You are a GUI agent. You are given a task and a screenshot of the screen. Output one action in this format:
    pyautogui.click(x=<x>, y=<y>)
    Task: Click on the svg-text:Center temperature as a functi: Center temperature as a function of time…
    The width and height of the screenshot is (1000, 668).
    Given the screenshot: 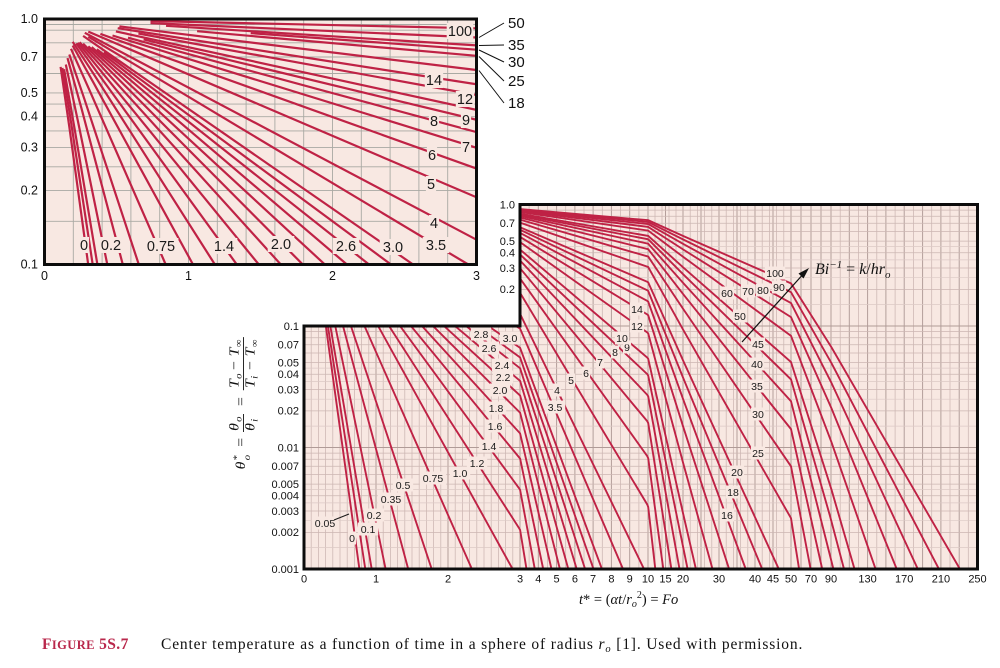 What is the action you would take?
    pyautogui.click(x=482, y=645)
    